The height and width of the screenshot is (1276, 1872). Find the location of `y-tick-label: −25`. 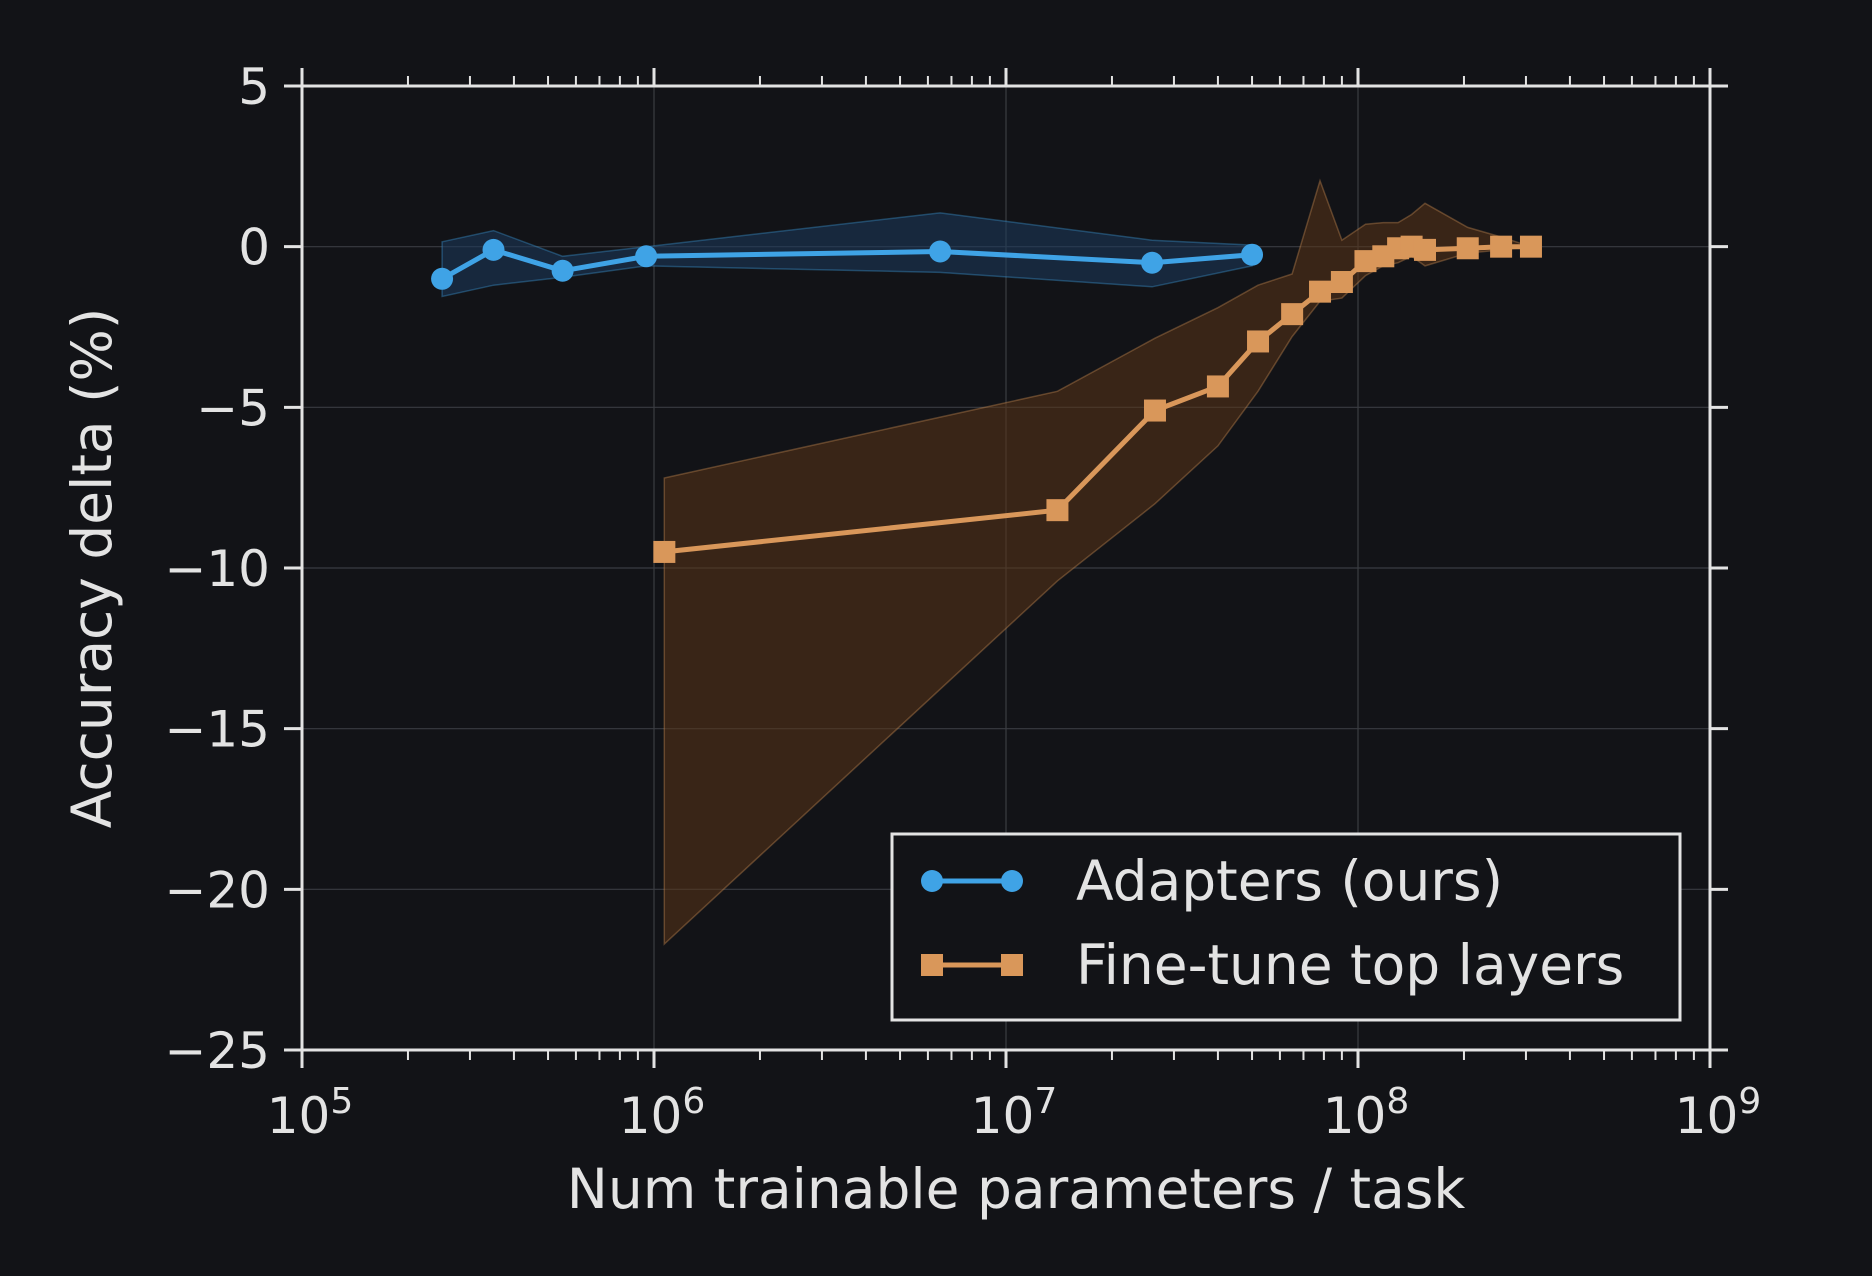

y-tick-label: −25 is located at coordinates (217, 1051).